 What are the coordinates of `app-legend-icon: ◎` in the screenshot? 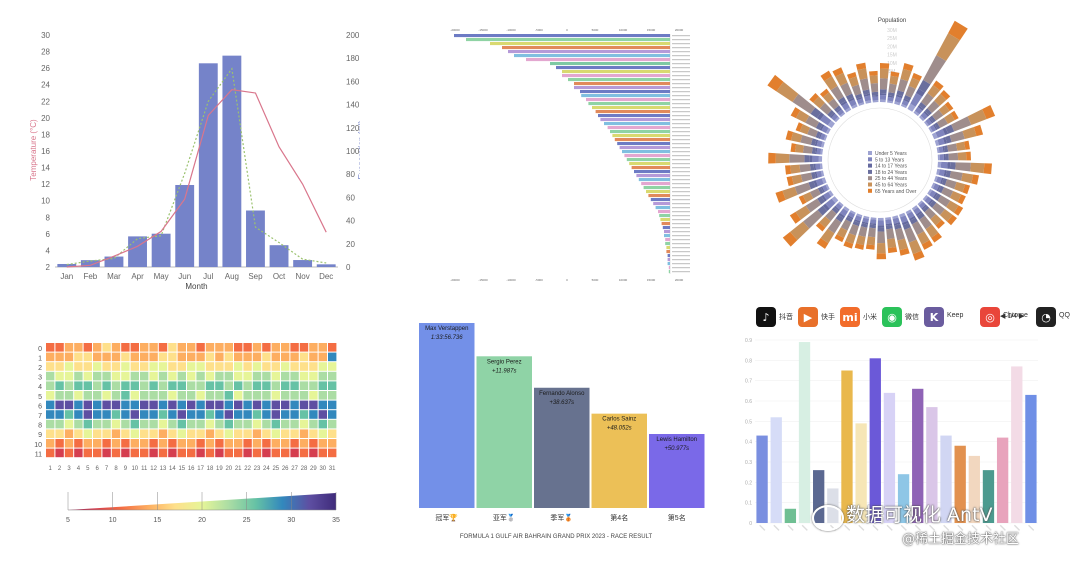 It's located at (990, 317).